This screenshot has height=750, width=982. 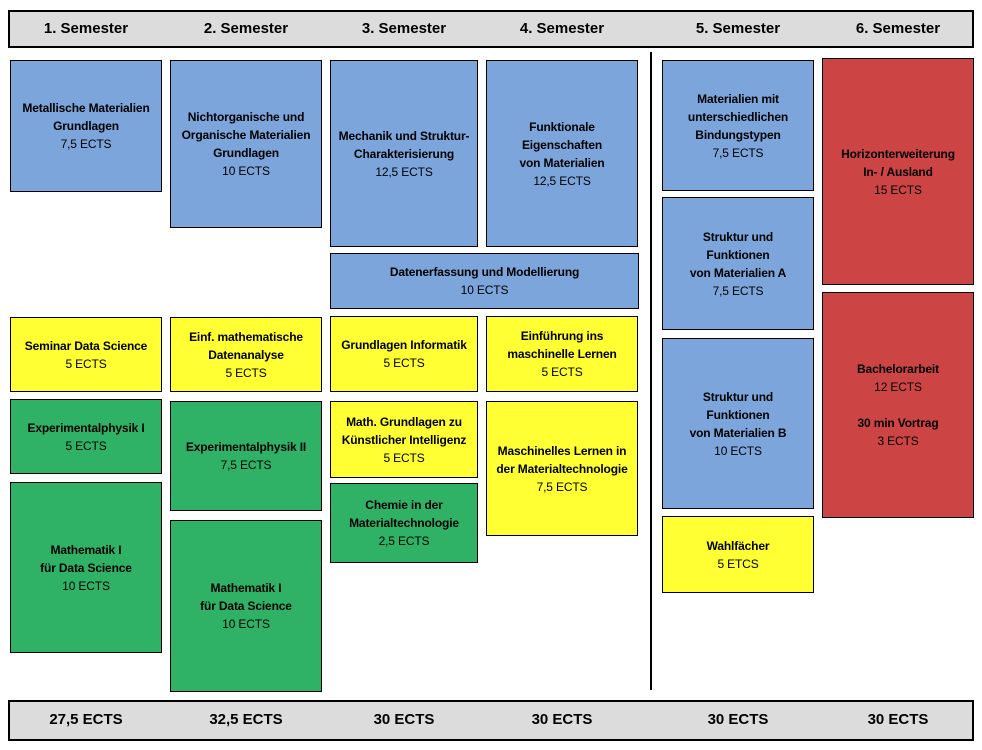 I want to click on semester-label-1: 1. Semester, so click(x=86, y=28).